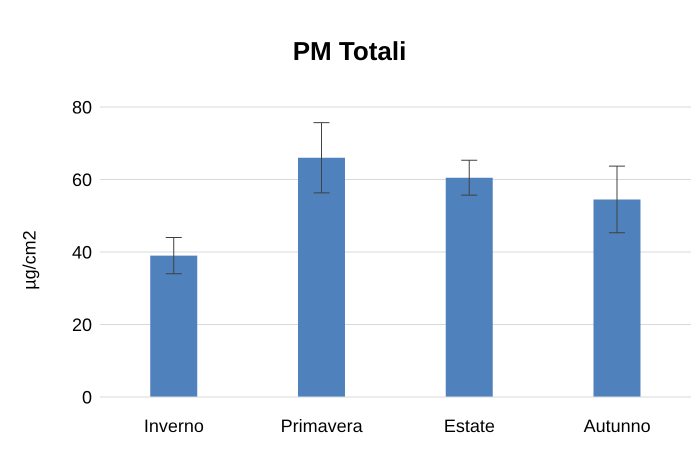  What do you see at coordinates (82, 107) in the screenshot?
I see `y-tick-label: 80` at bounding box center [82, 107].